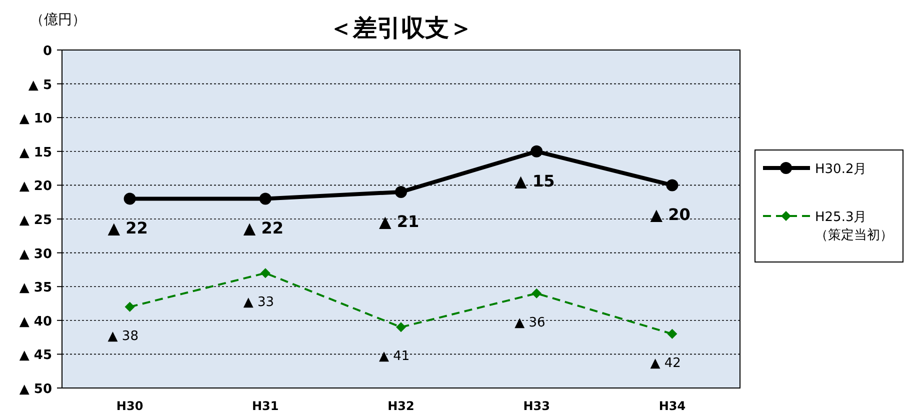  Describe the element at coordinates (35, 220) in the screenshot. I see `y-tick-label: ▲ 25` at that location.